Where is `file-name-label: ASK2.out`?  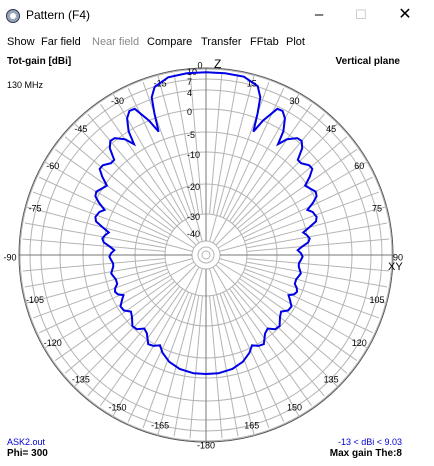 file-name-label: ASK2.out is located at coordinates (26, 442).